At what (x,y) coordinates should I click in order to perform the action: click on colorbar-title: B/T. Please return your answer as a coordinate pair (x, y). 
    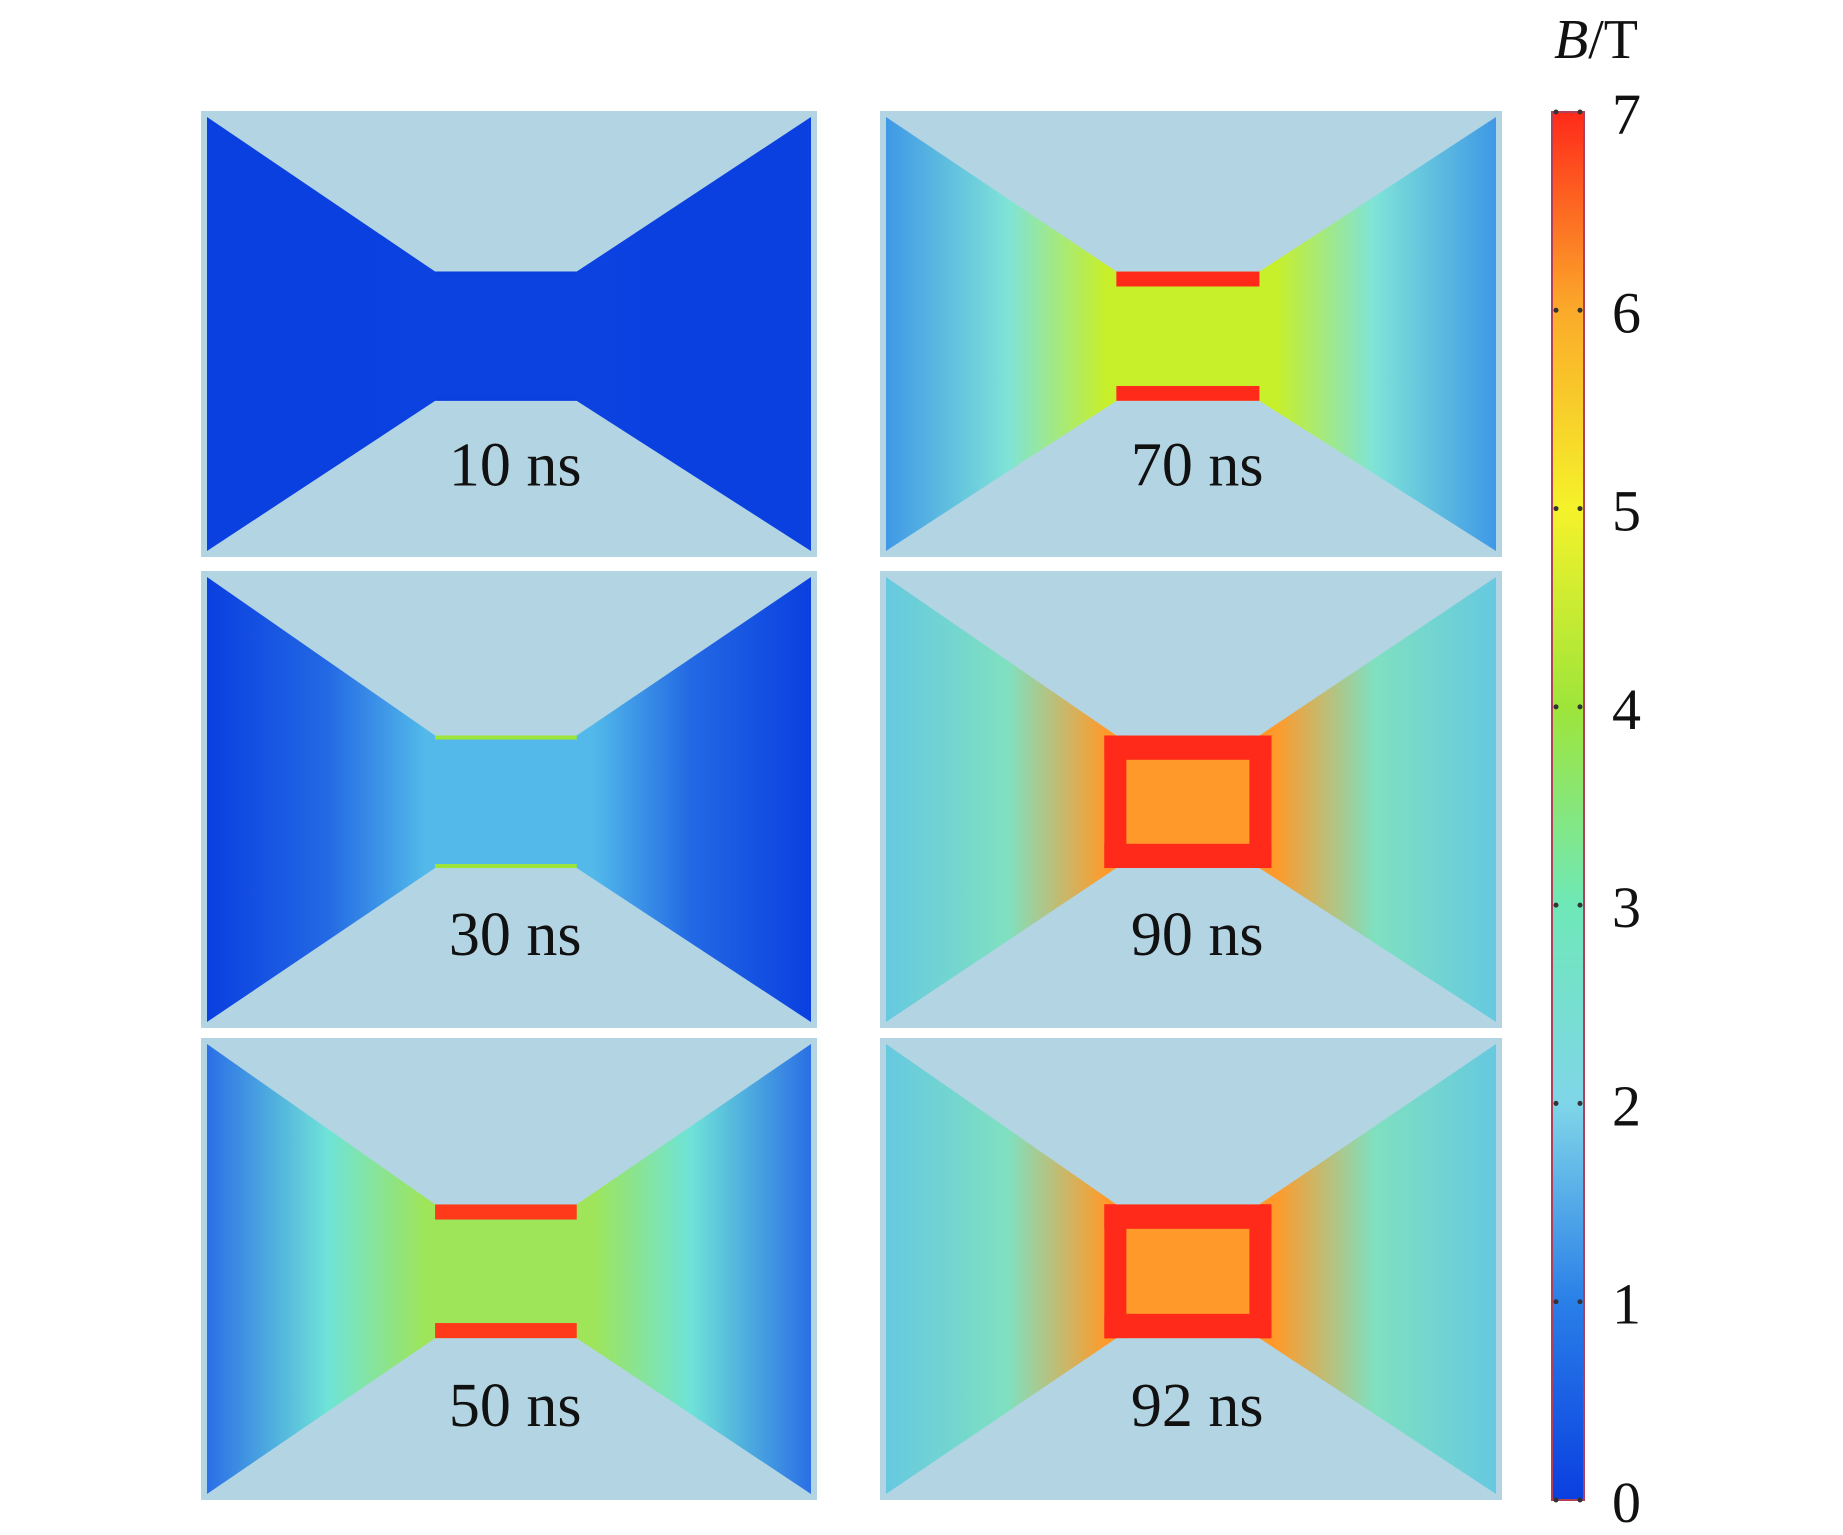
    Looking at the image, I should click on (1596, 40).